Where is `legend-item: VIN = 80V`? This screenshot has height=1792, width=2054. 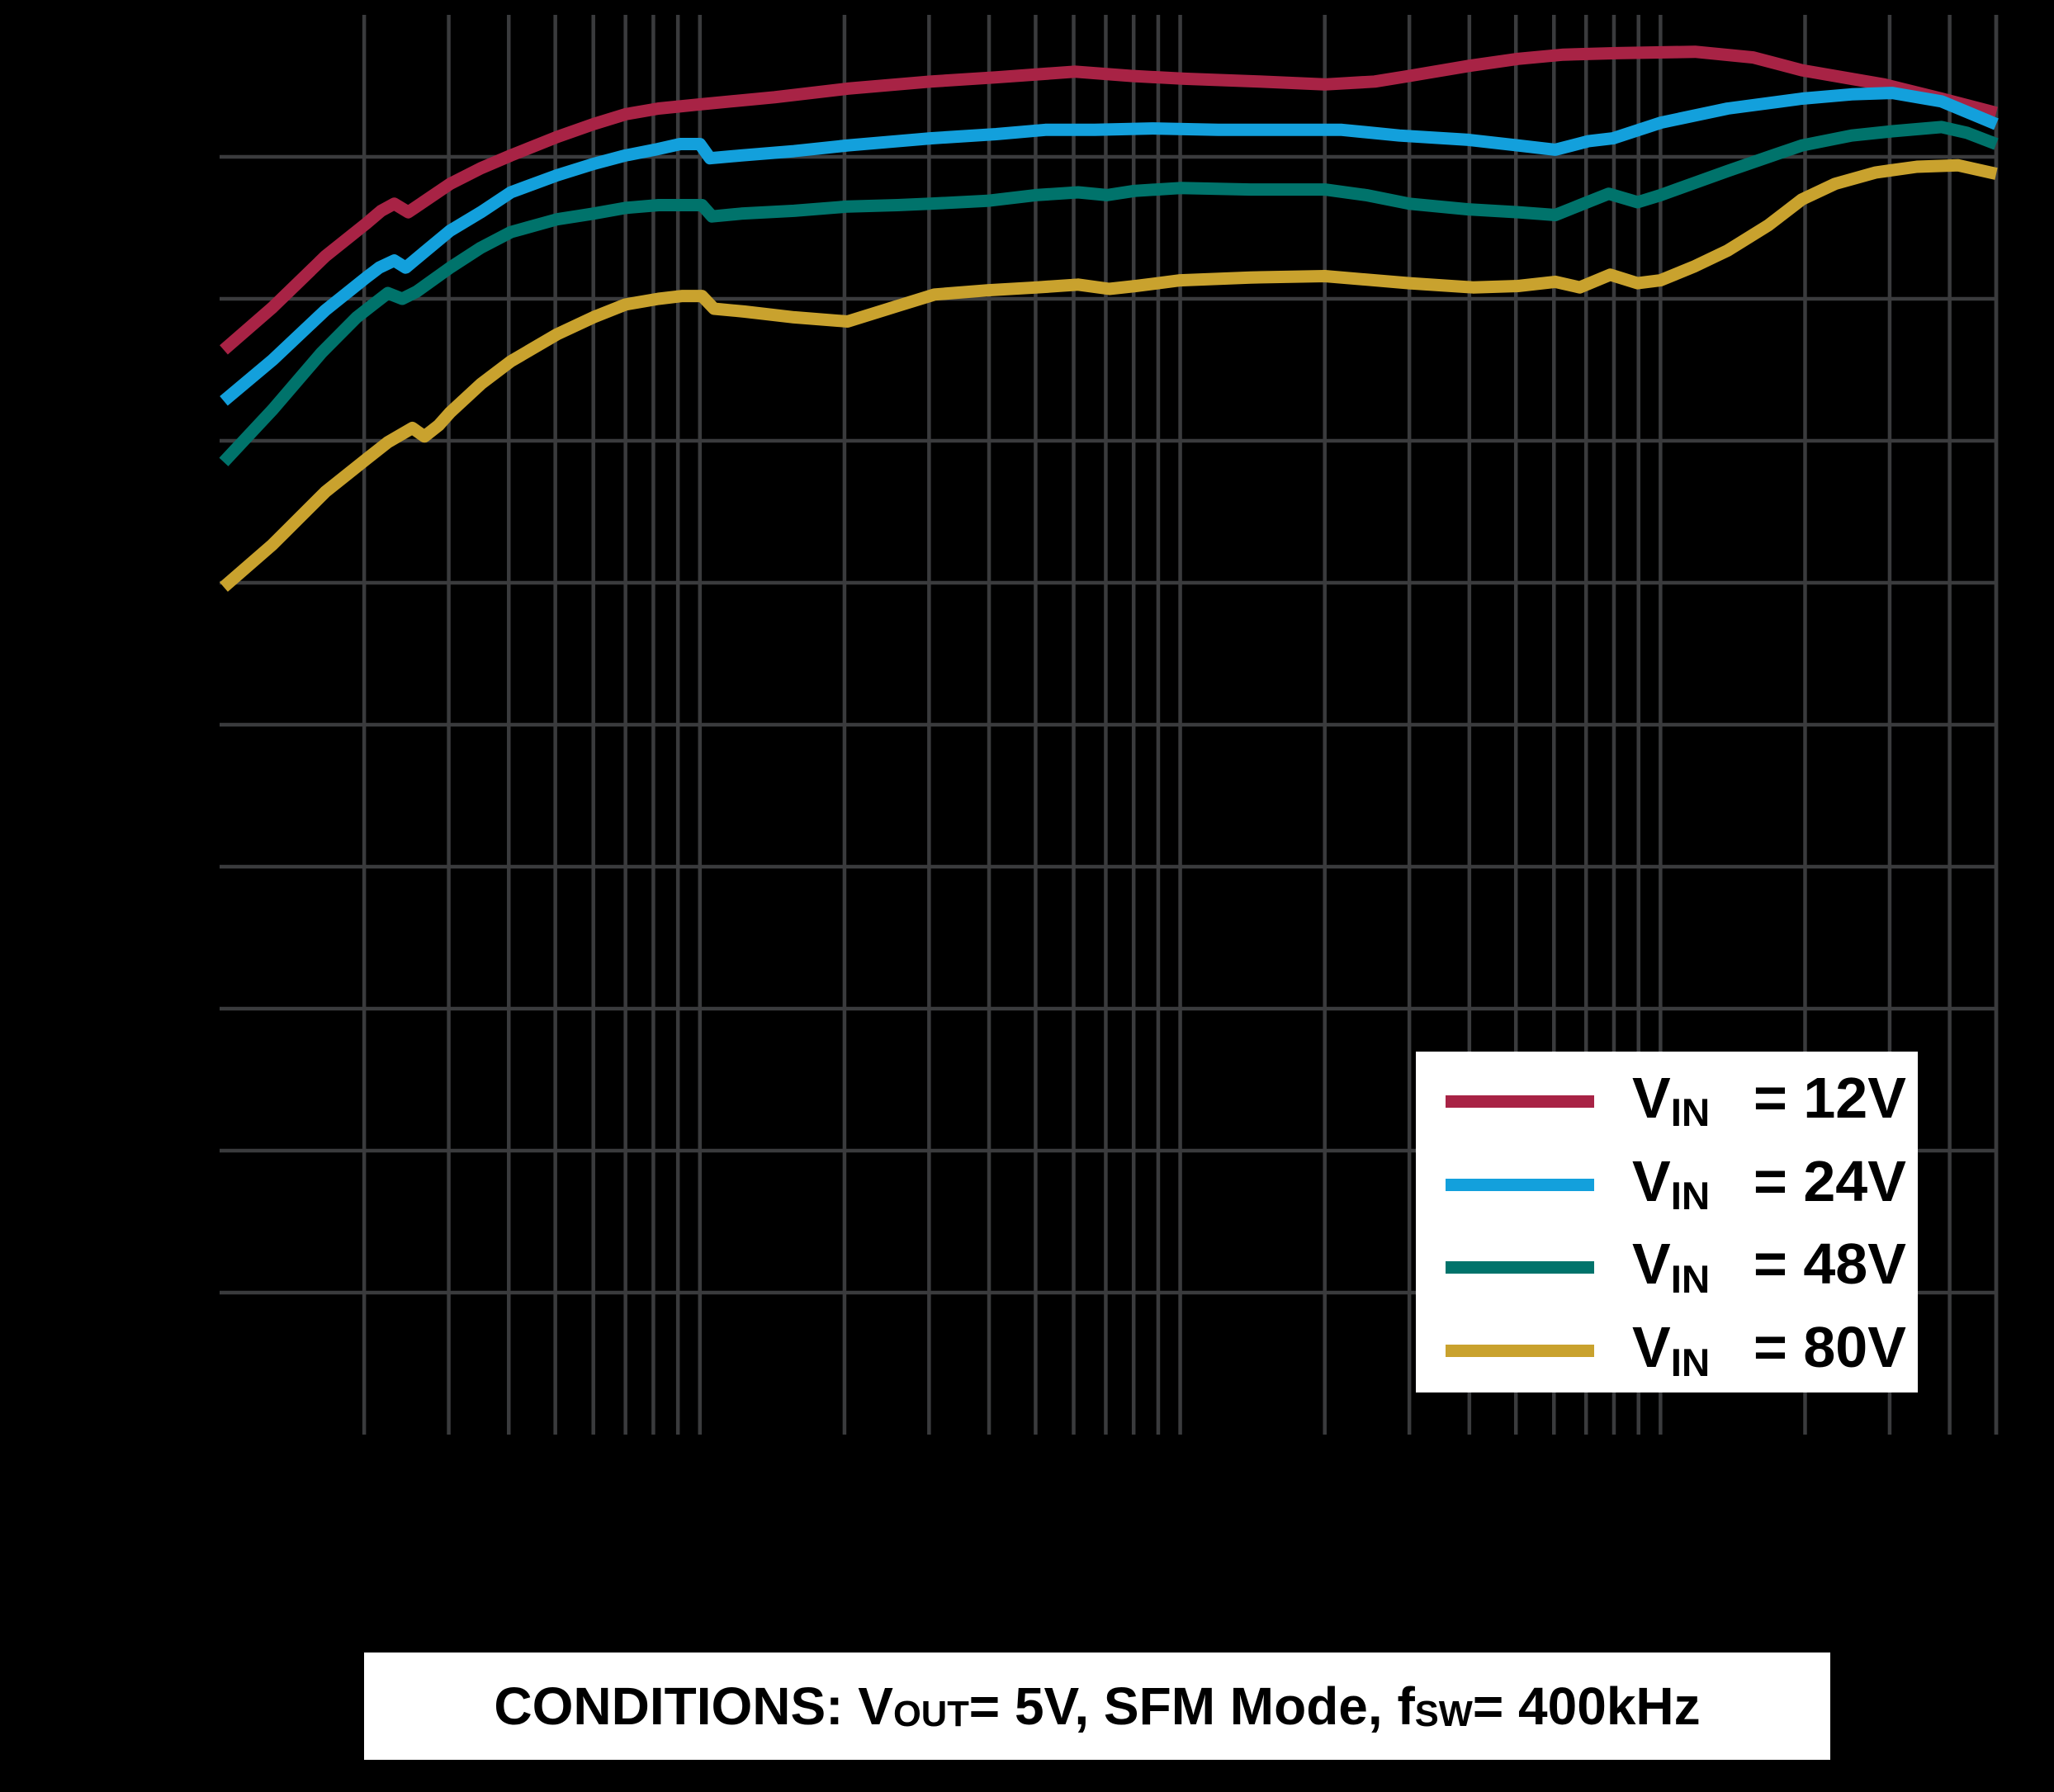
legend-item: VIN = 80V is located at coordinates (1667, 1350).